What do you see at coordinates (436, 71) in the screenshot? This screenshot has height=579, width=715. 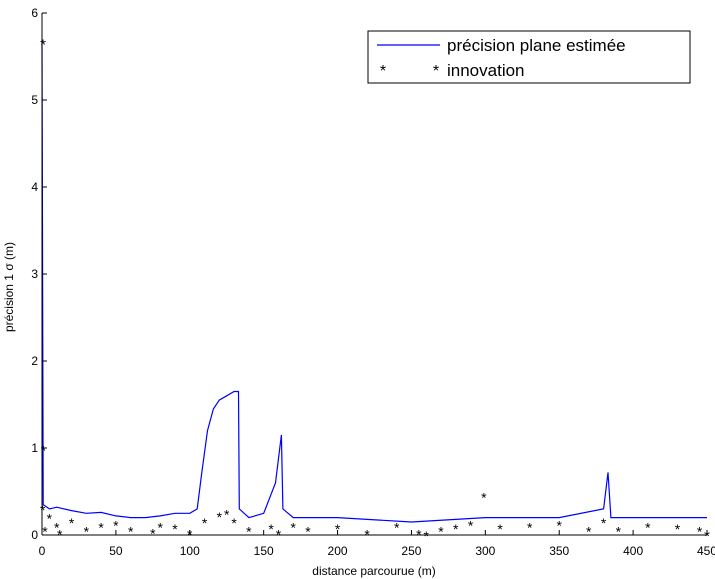 I see `legend-marker-swatch-right: *` at bounding box center [436, 71].